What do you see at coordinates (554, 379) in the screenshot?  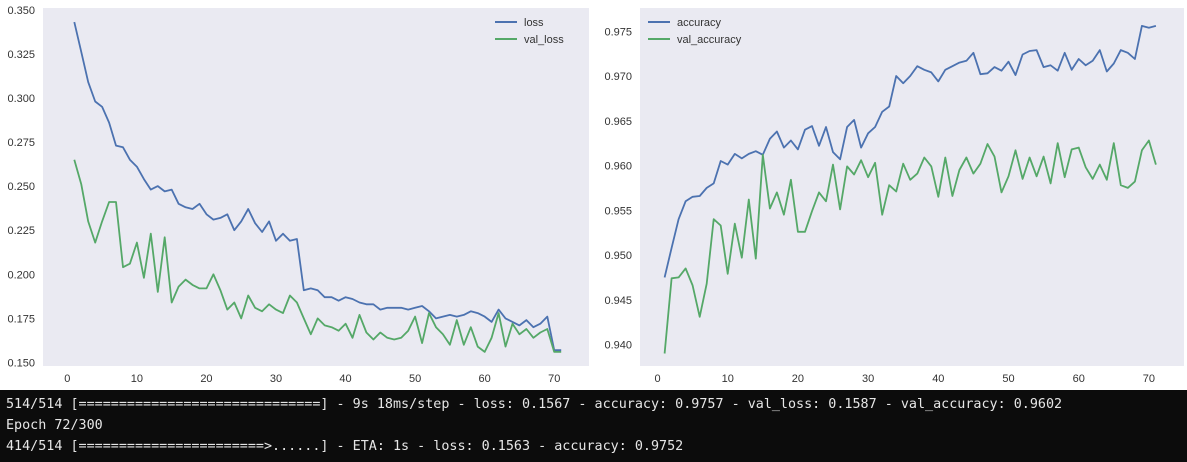 I see `loss-x-tick-label: 70` at bounding box center [554, 379].